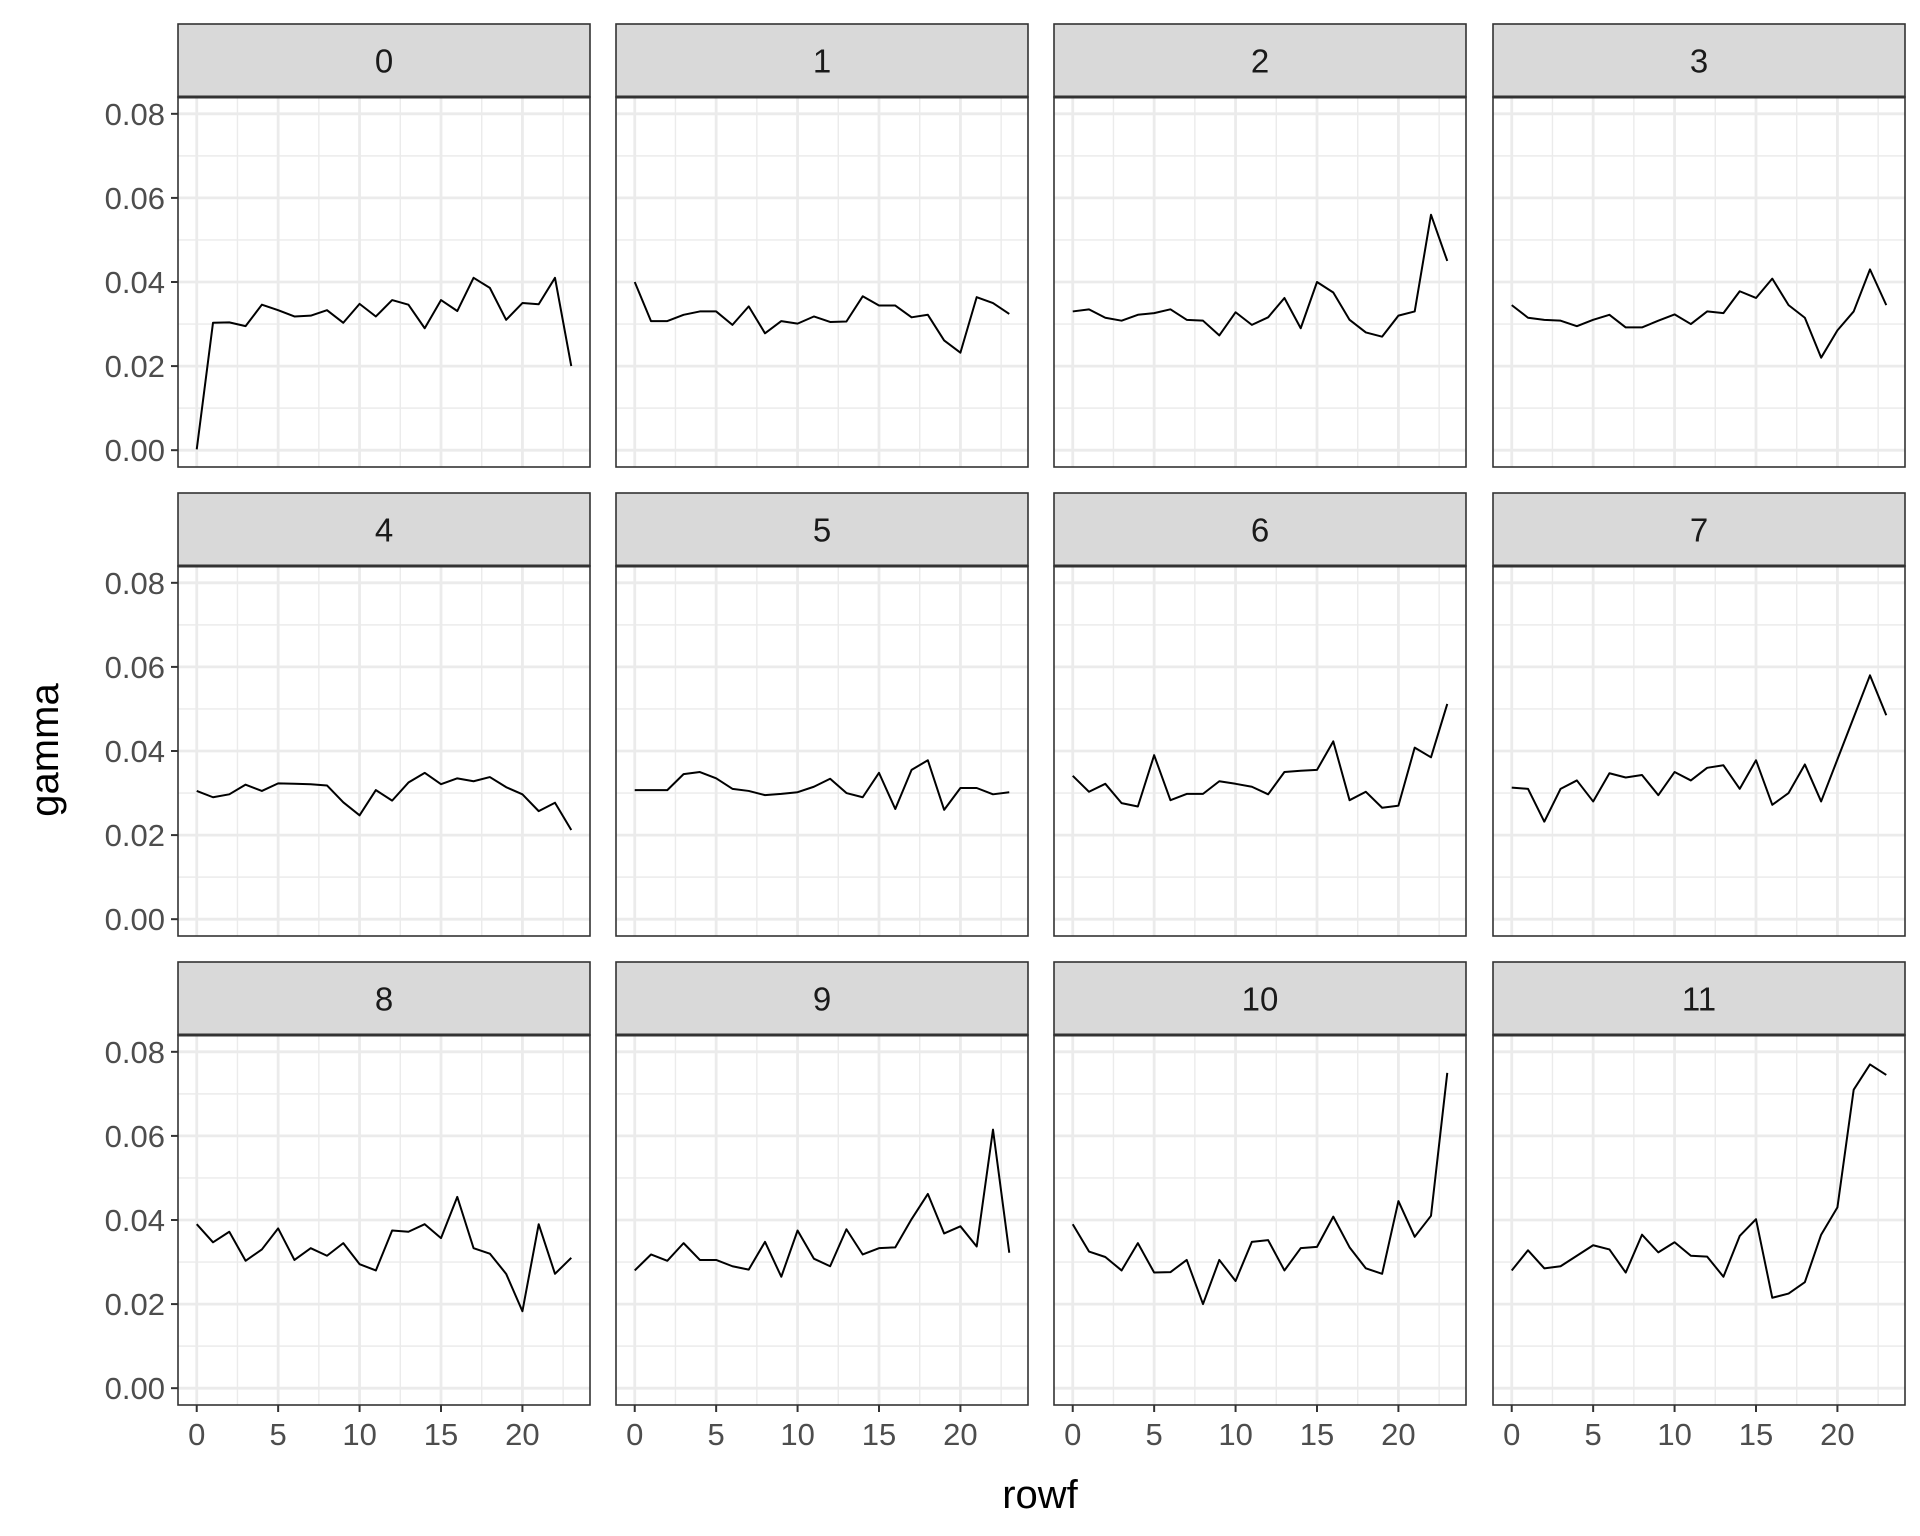  Describe the element at coordinates (45, 750) in the screenshot. I see `y-axis-title: gamma` at that location.